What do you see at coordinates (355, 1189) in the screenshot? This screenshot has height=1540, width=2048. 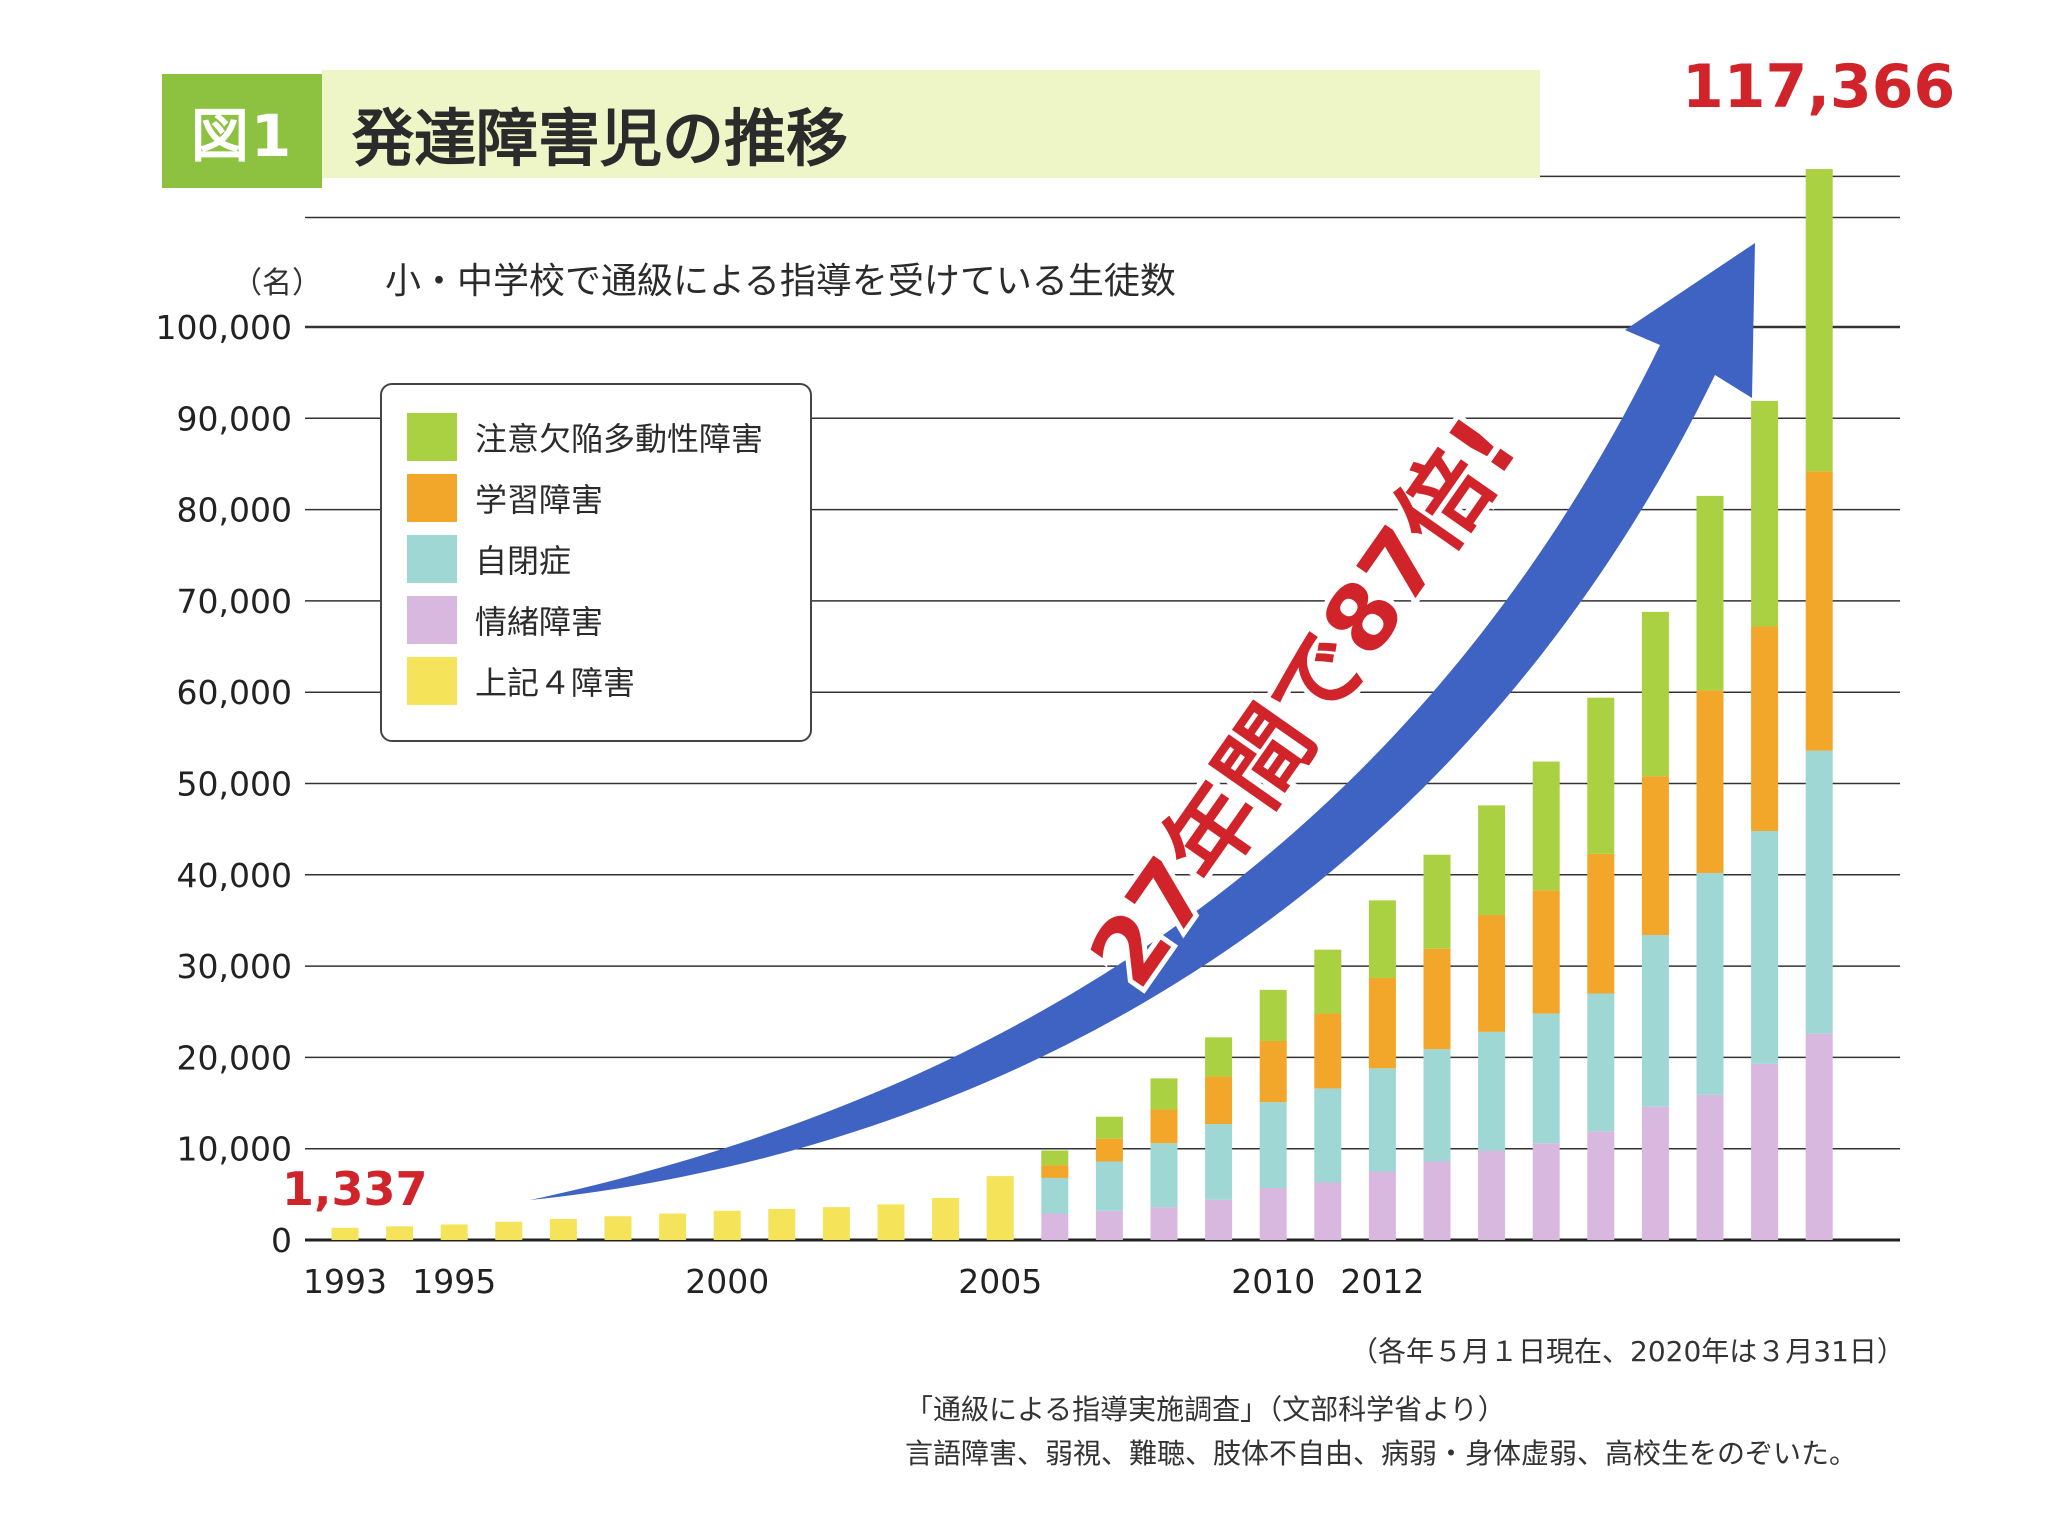 I see `start-value-label: 1,337` at bounding box center [355, 1189].